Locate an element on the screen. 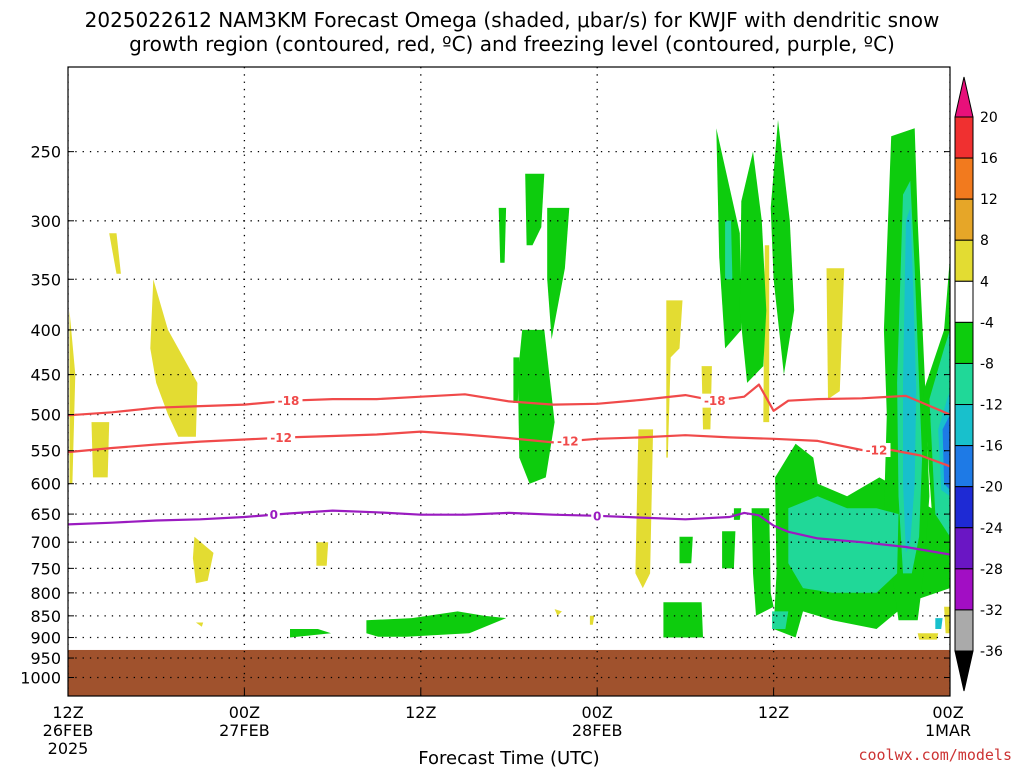 The image size is (1024, 768). contour-label-1-2: -12 is located at coordinates (877, 451).